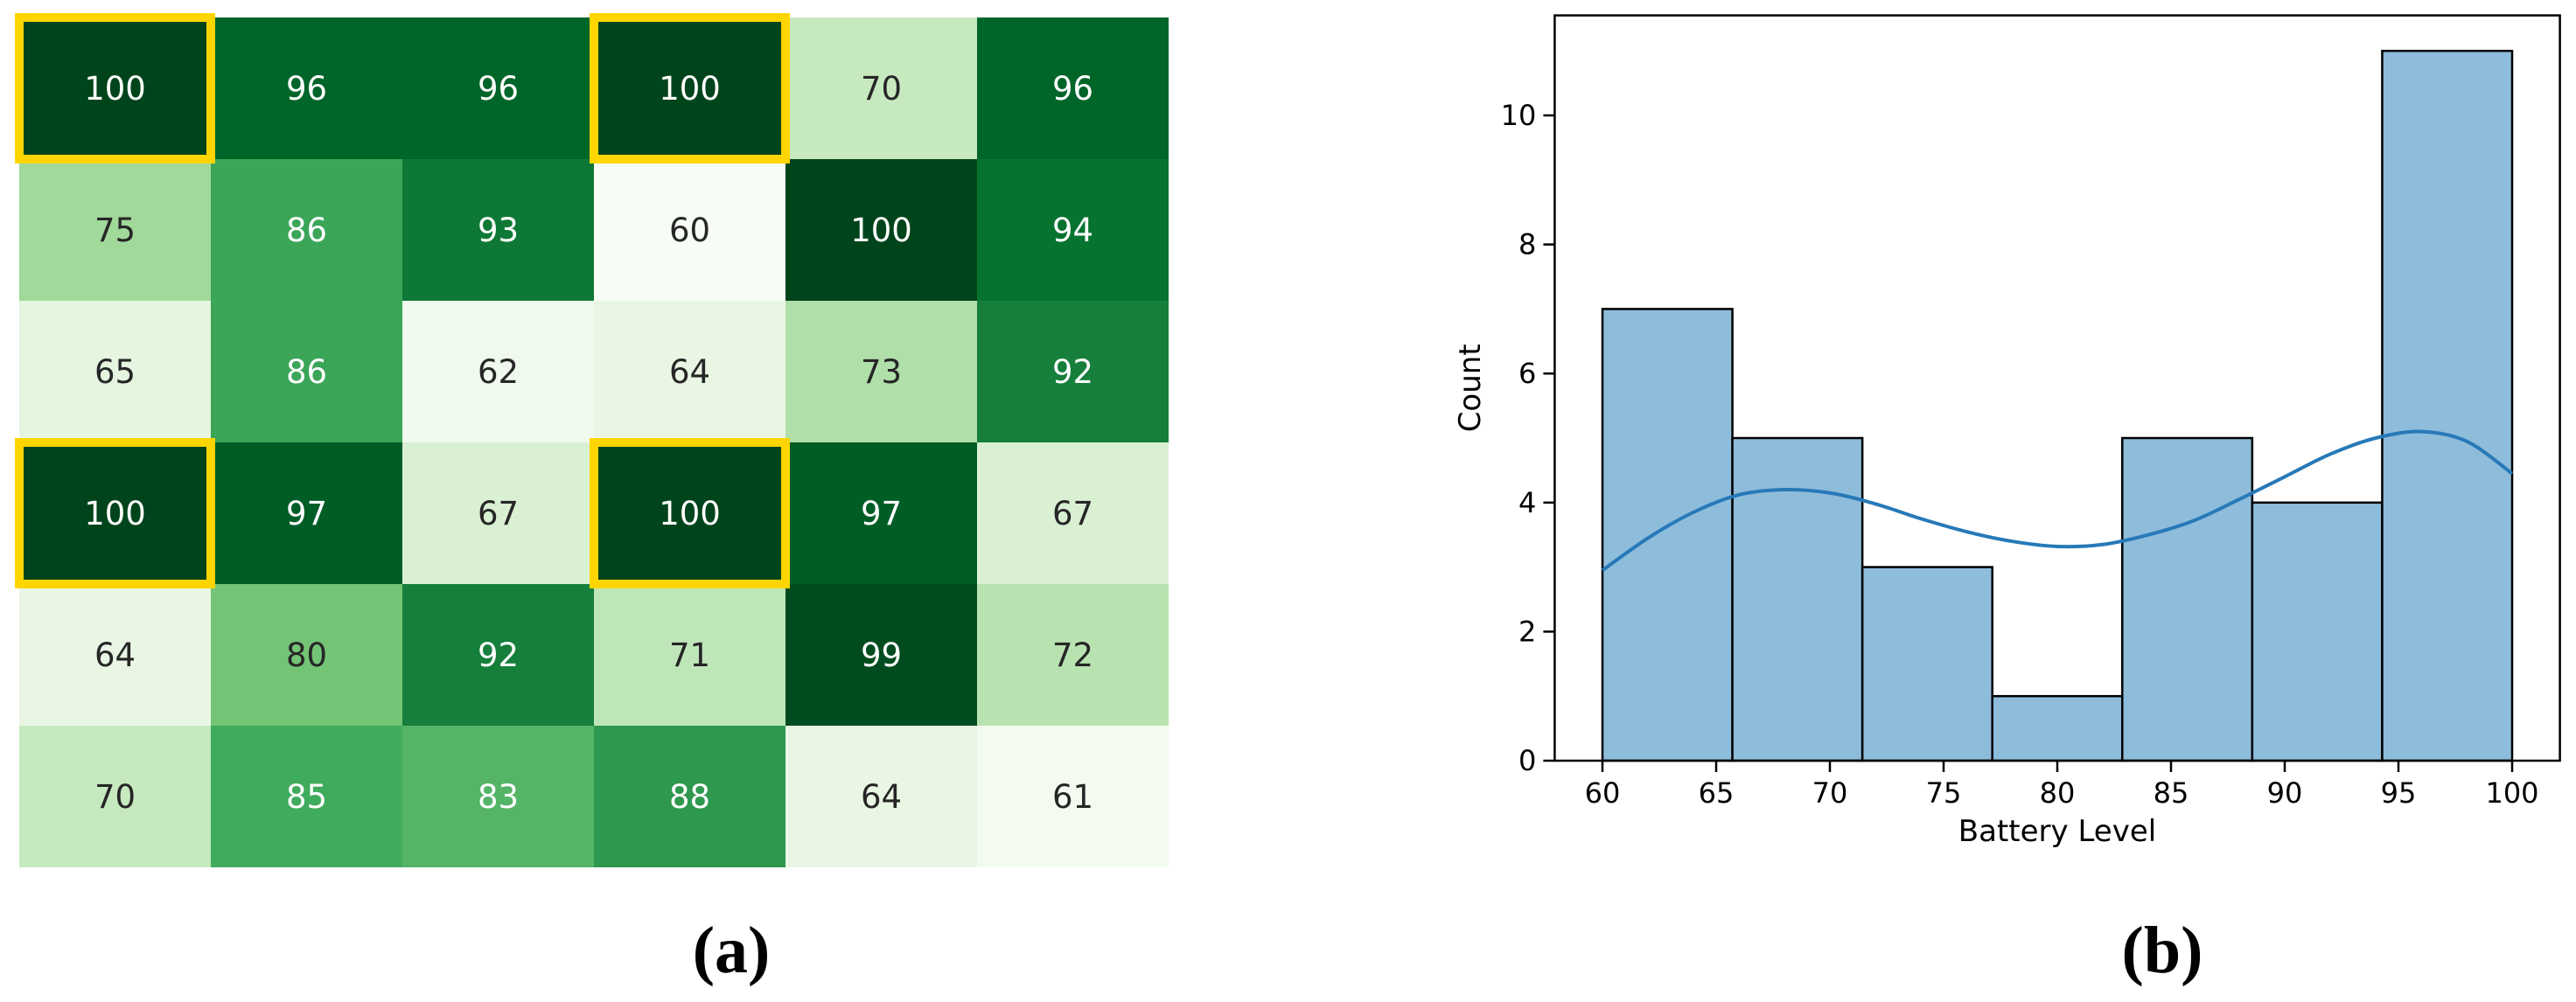 The height and width of the screenshot is (1002, 2576). Describe the element at coordinates (498, 796) in the screenshot. I see `heatmap-cell: 83` at that location.